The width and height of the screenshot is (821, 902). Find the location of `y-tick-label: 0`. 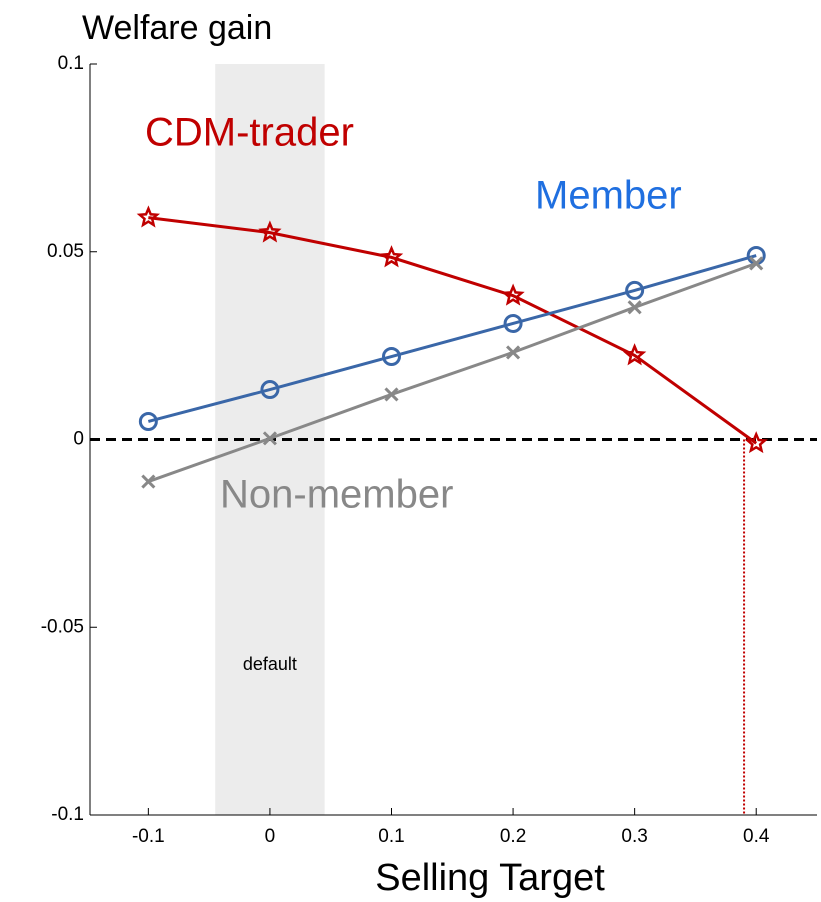

y-tick-label: 0 is located at coordinates (78, 439).